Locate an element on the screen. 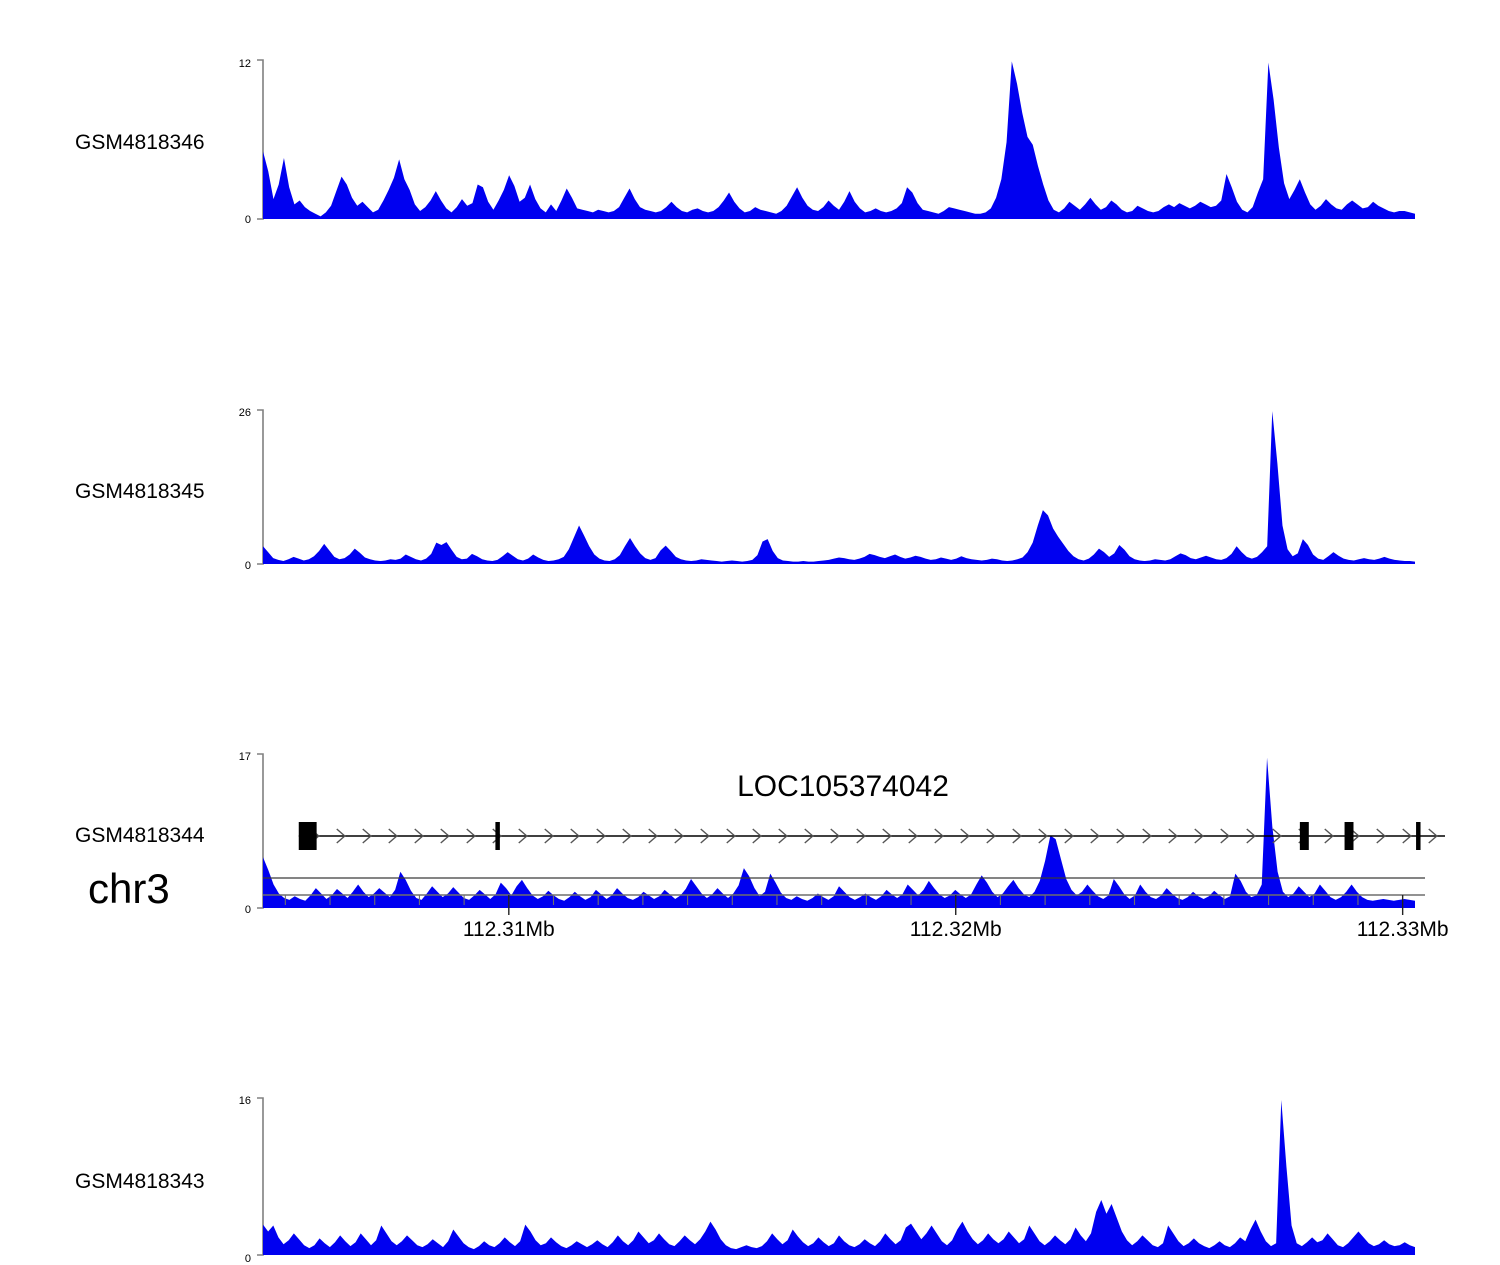 The image size is (1500, 1265). ruler-tick-label: 112.33Mb is located at coordinates (1402, 929).